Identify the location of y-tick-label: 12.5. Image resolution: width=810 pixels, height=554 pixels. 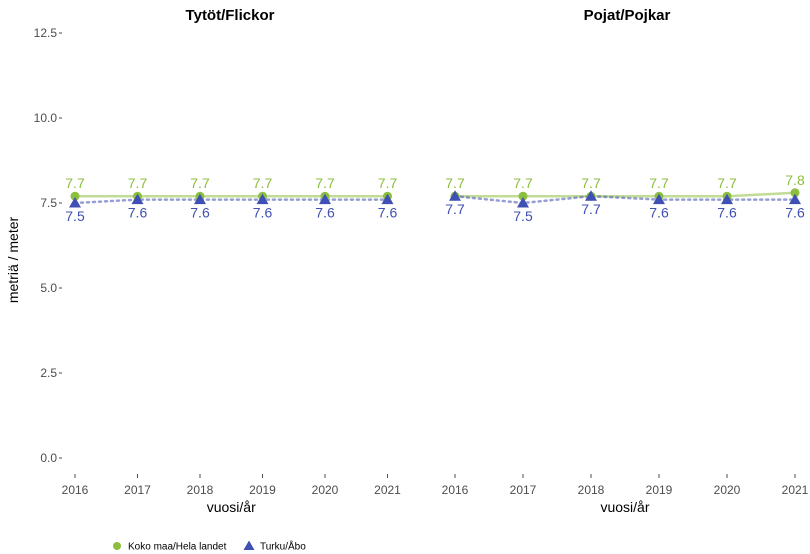
(46, 33).